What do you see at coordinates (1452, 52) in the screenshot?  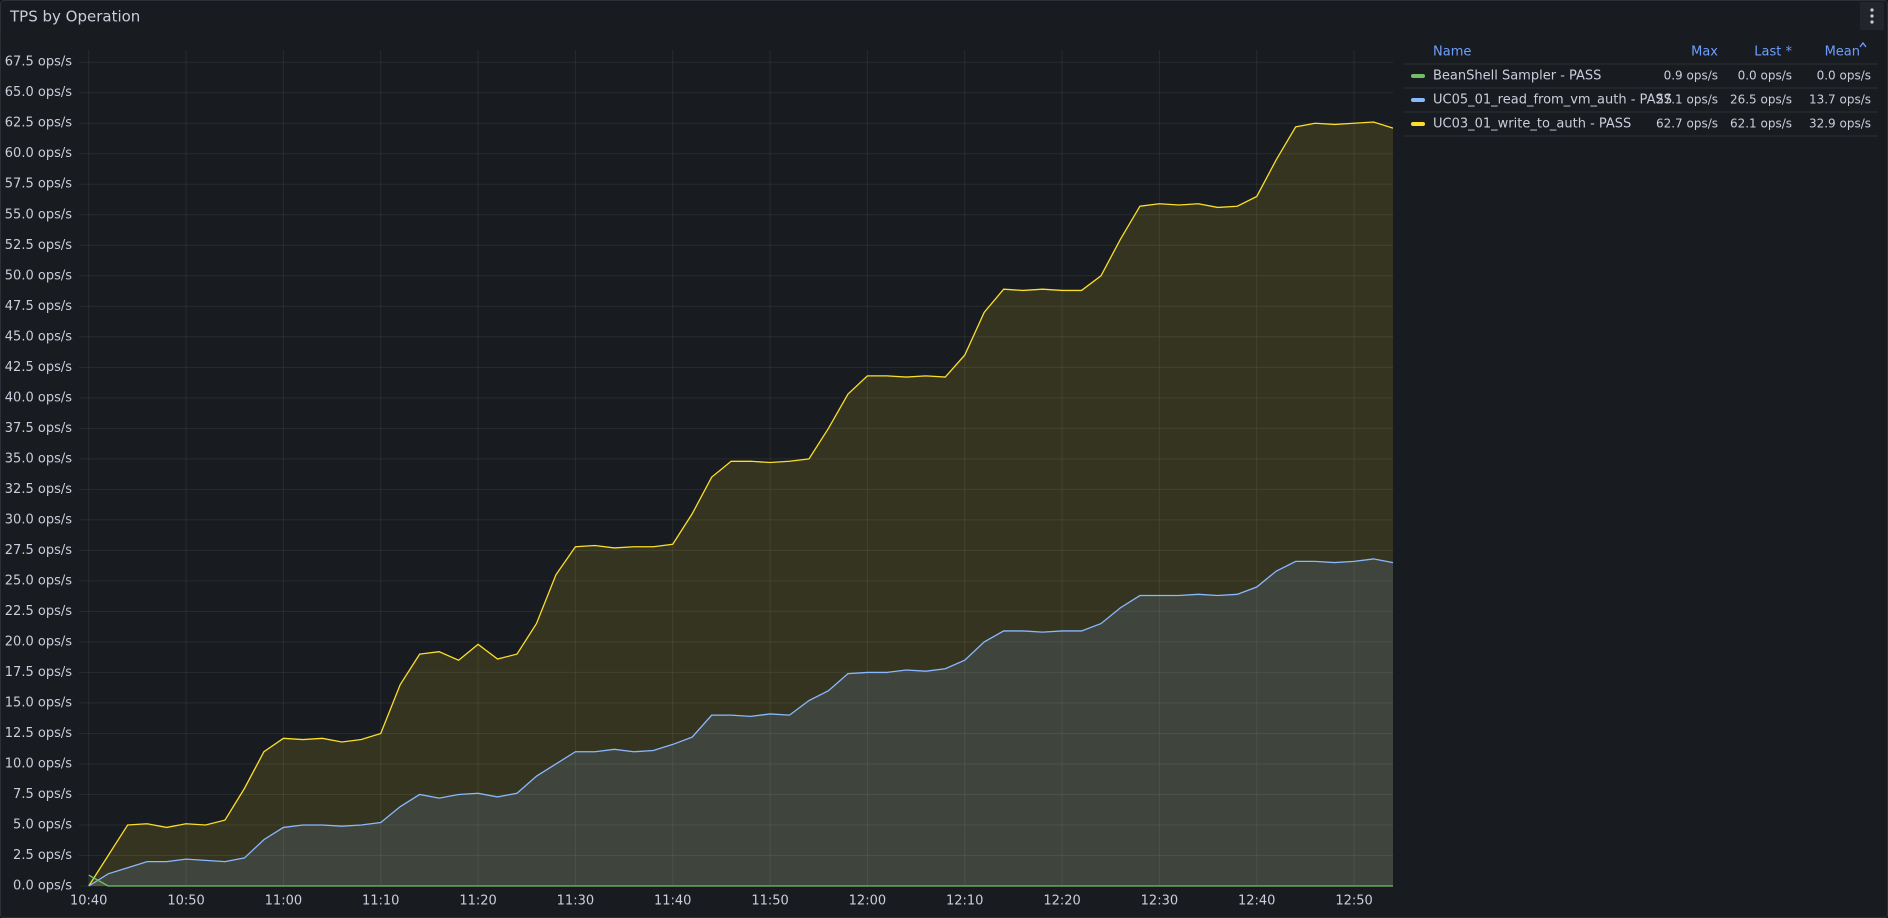 I see `legend-header: Name` at bounding box center [1452, 52].